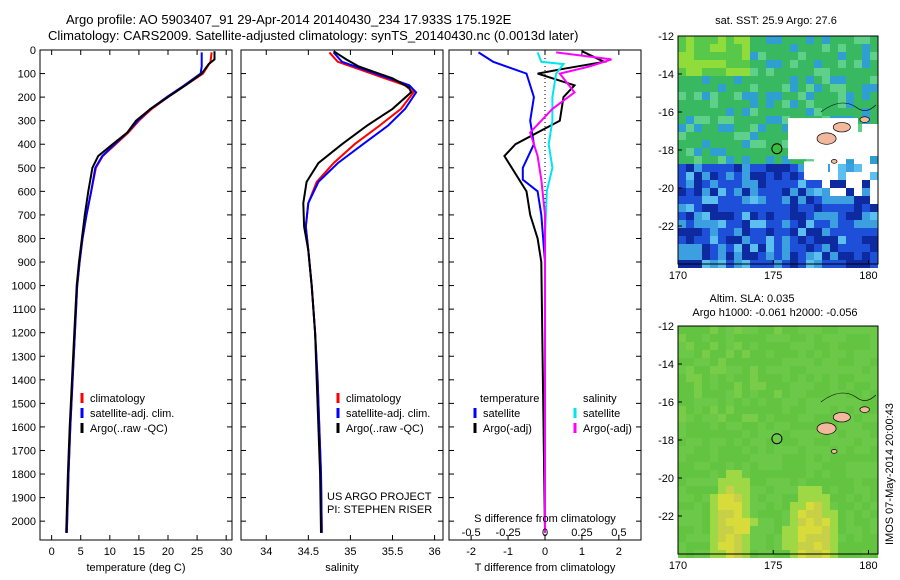 The height and width of the screenshot is (580, 900). Describe the element at coordinates (666, 151) in the screenshot. I see `sst-ytick-label: -18` at that location.